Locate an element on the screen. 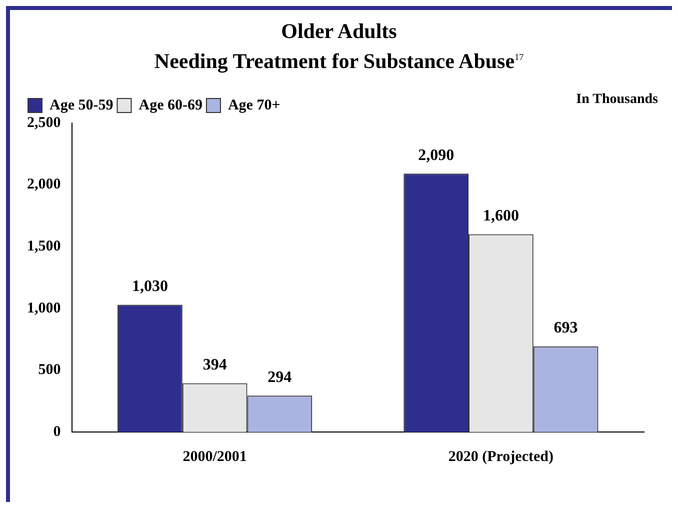 Image resolution: width=678 pixels, height=508 pixels. data-label: 394 is located at coordinates (214, 365).